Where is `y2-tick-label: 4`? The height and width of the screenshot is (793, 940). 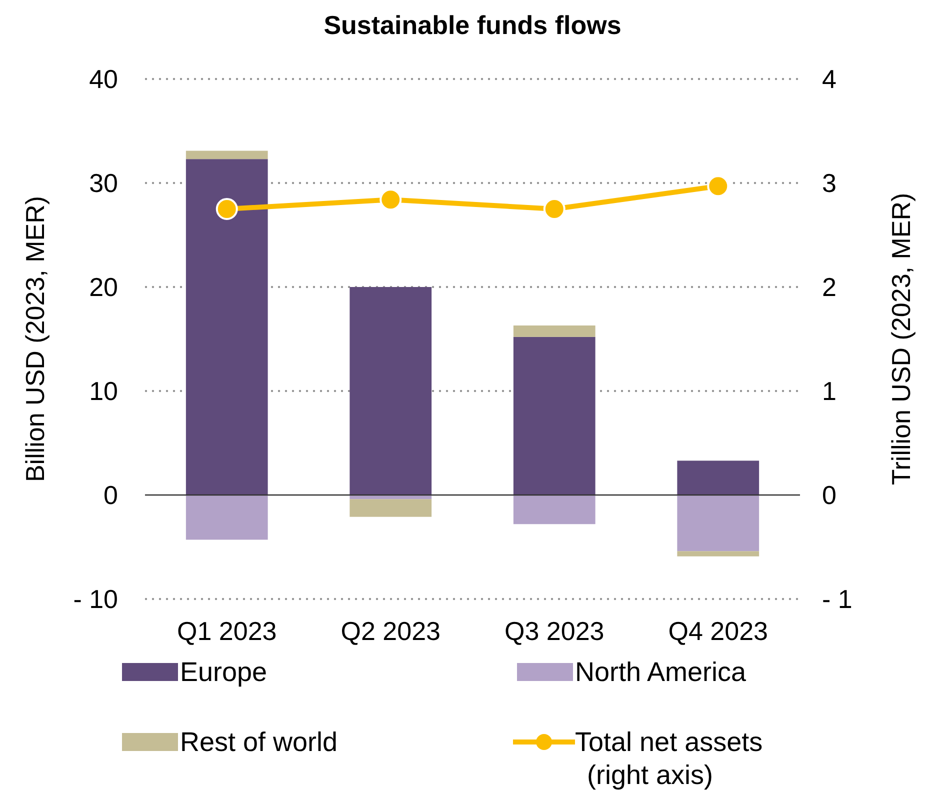
y2-tick-label: 4 is located at coordinates (829, 79).